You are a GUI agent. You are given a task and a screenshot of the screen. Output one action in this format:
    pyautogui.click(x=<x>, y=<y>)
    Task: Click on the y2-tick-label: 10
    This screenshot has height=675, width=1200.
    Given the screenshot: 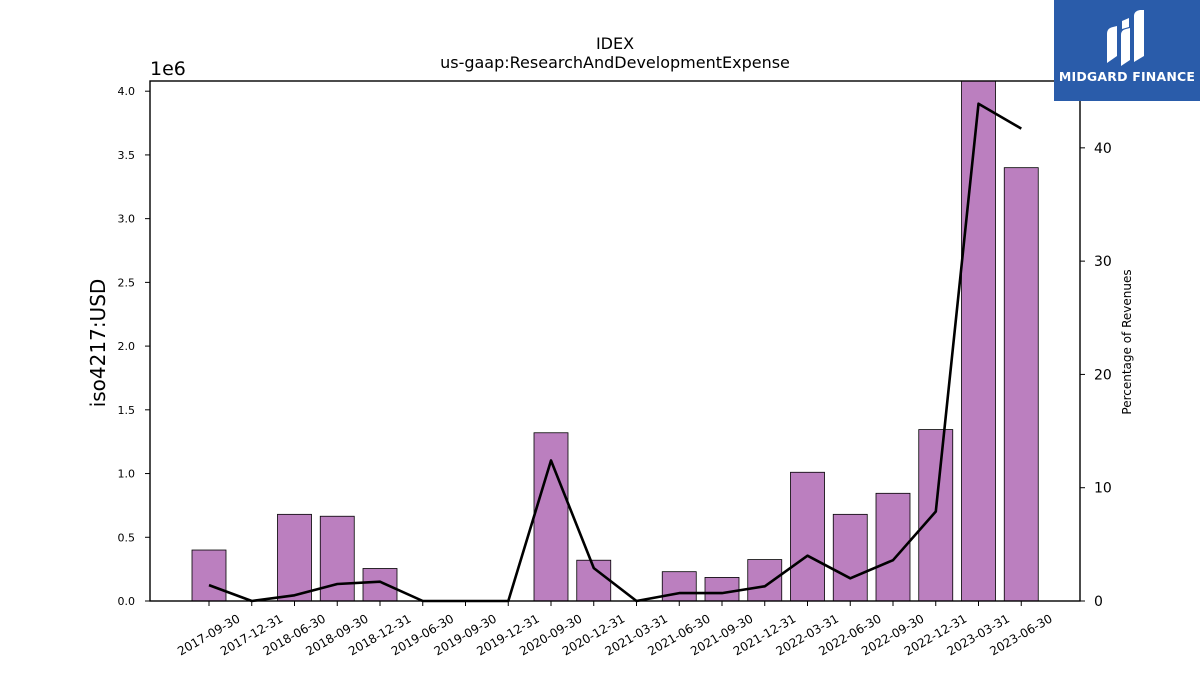 What is the action you would take?
    pyautogui.click(x=1103, y=489)
    